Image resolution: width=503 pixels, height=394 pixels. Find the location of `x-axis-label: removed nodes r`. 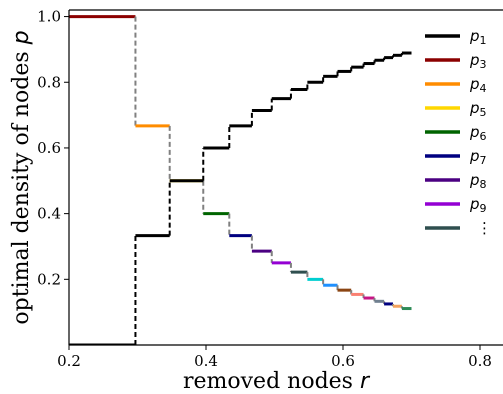

x-axis-label: removed nodes r is located at coordinates (277, 381).